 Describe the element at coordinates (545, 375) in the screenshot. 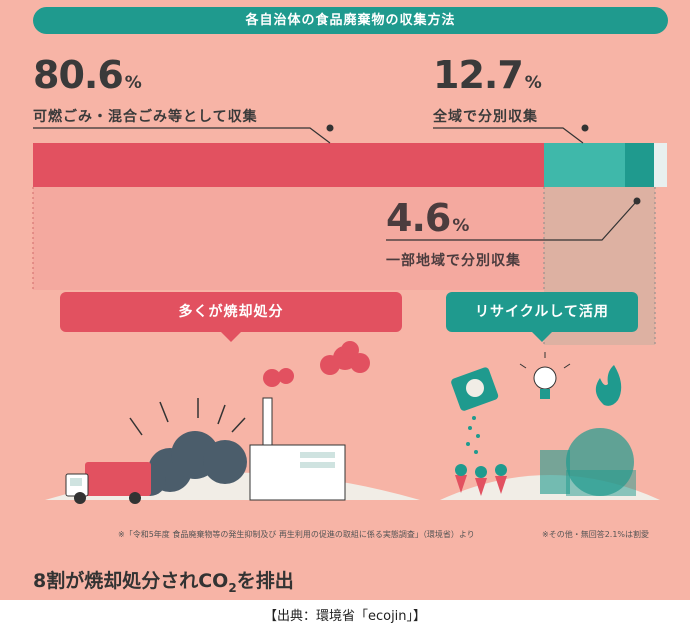

I see `lightbulb-icon` at that location.